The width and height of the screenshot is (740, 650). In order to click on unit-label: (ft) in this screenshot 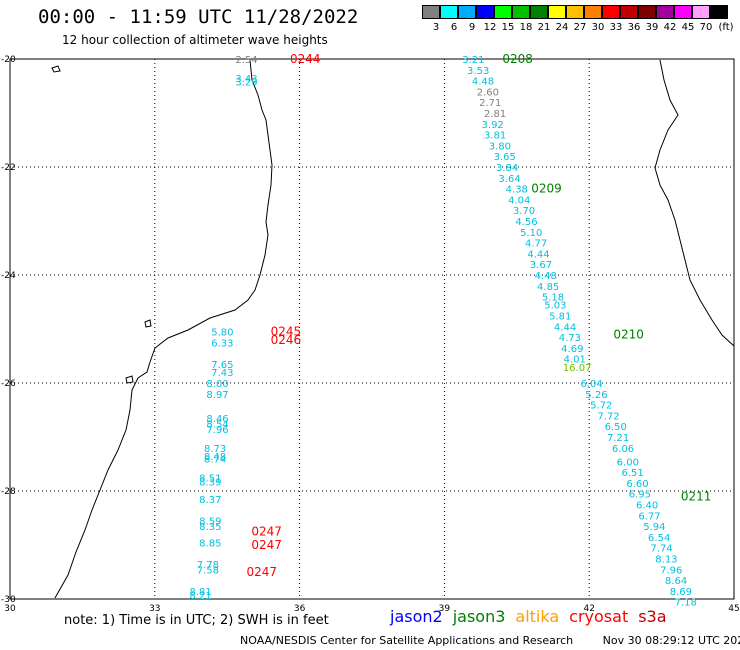, I will do `click(726, 27)`.